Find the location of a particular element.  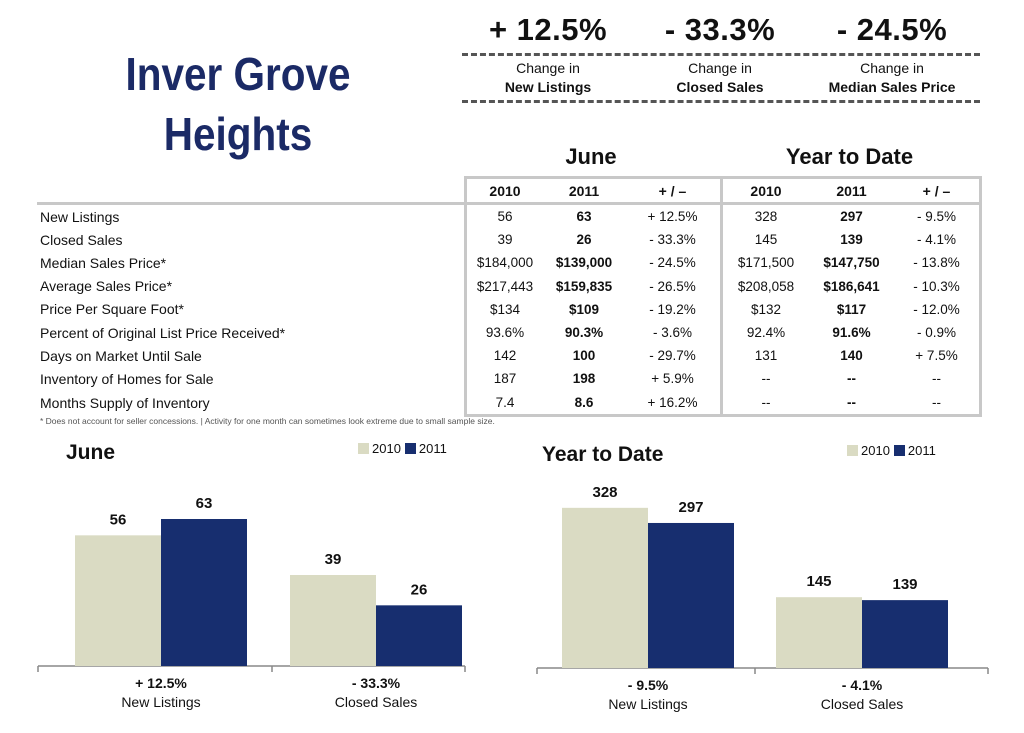

row-label: Days on Market Until Sale is located at coordinates (121, 355).